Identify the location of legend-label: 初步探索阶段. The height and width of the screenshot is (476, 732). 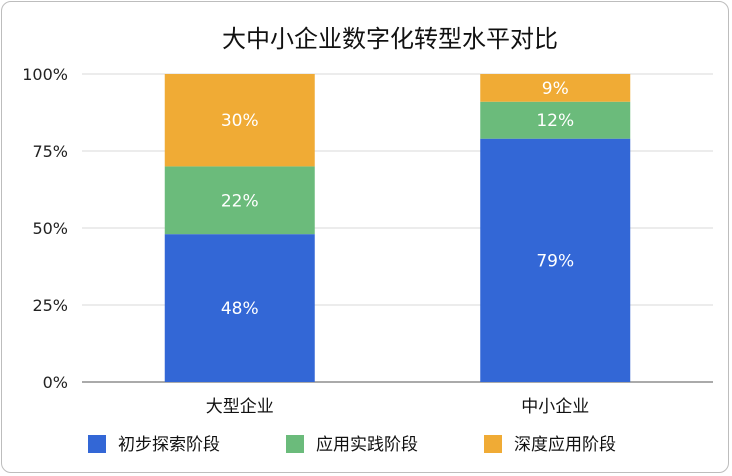
(169, 445).